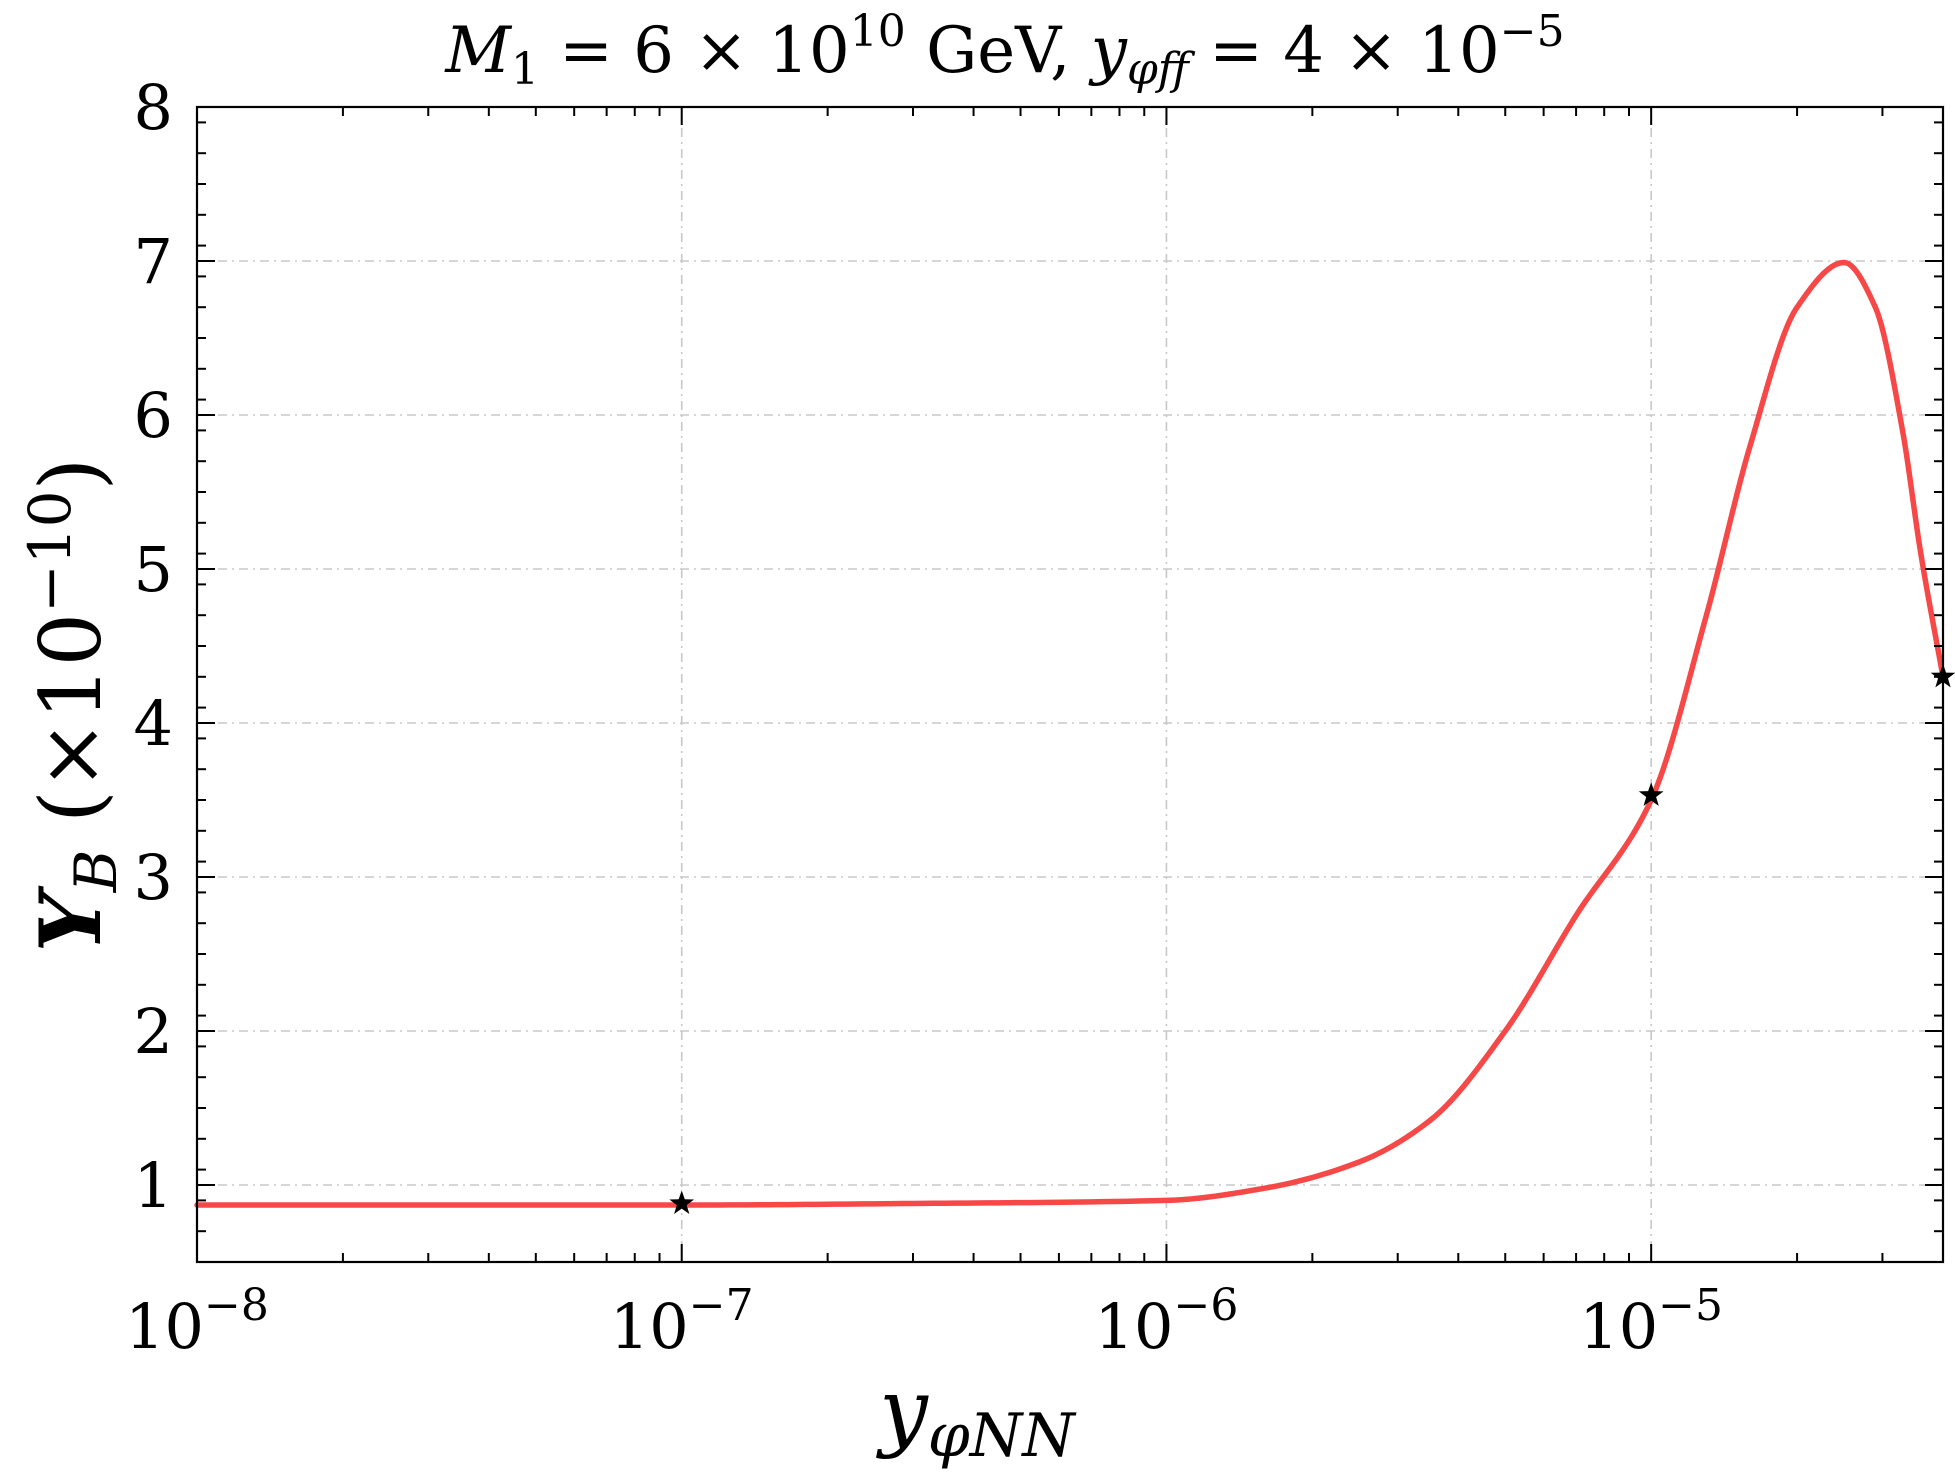  Describe the element at coordinates (153, 107) in the screenshot. I see `y-tick-label: 8` at that location.